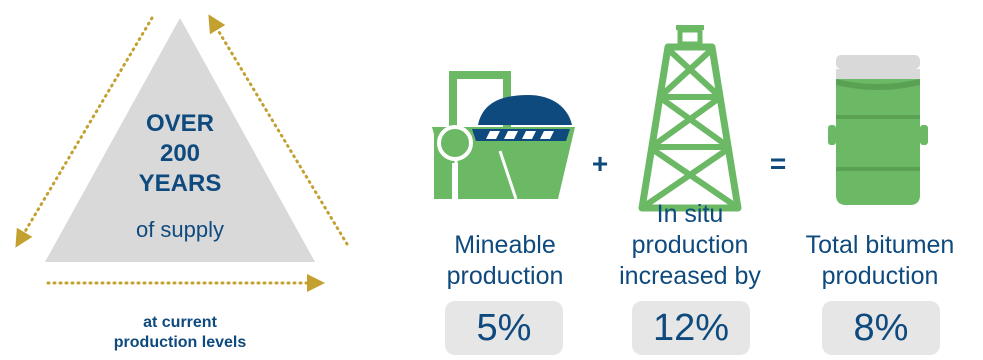  Describe the element at coordinates (505, 245) in the screenshot. I see `mineable-label-line-1: Mineable` at that location.